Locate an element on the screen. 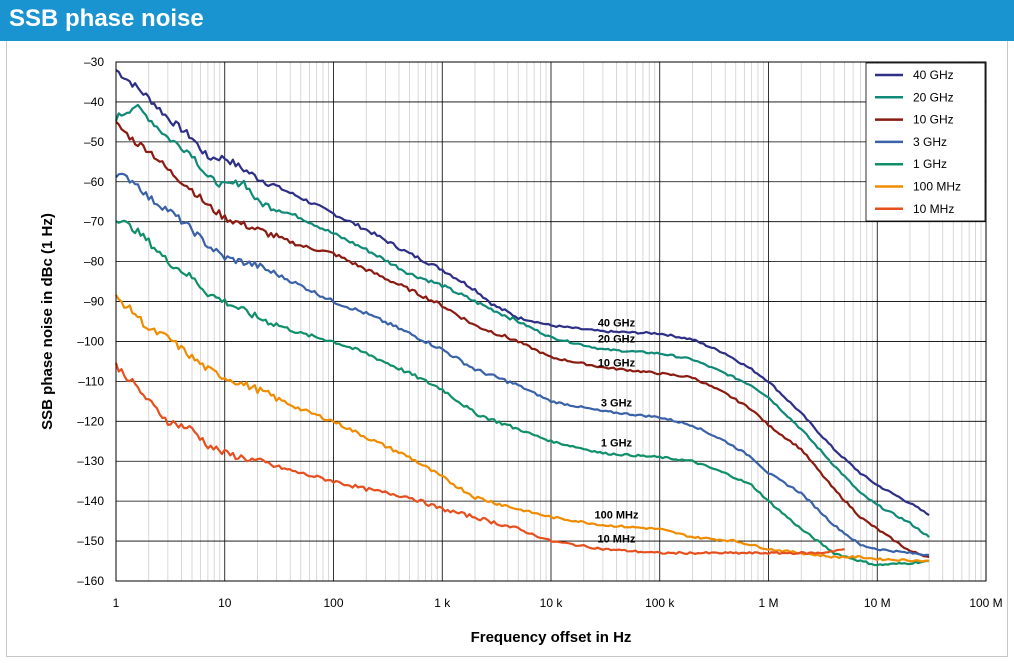 The image size is (1014, 663). header-bar: SSB phase noise is located at coordinates (507, 20).